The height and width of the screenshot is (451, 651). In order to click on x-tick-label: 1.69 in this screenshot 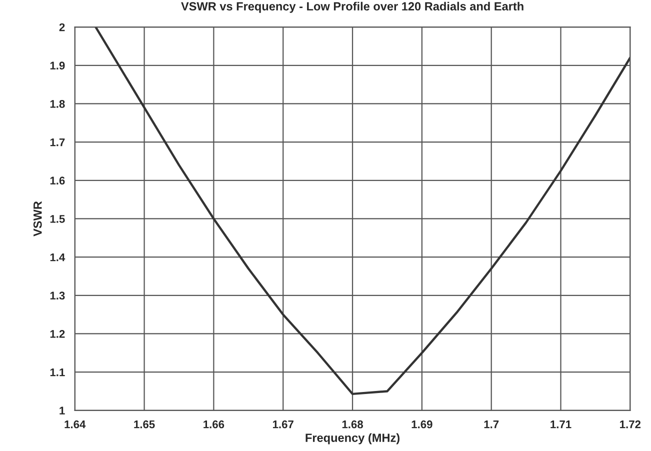, I will do `click(422, 424)`.